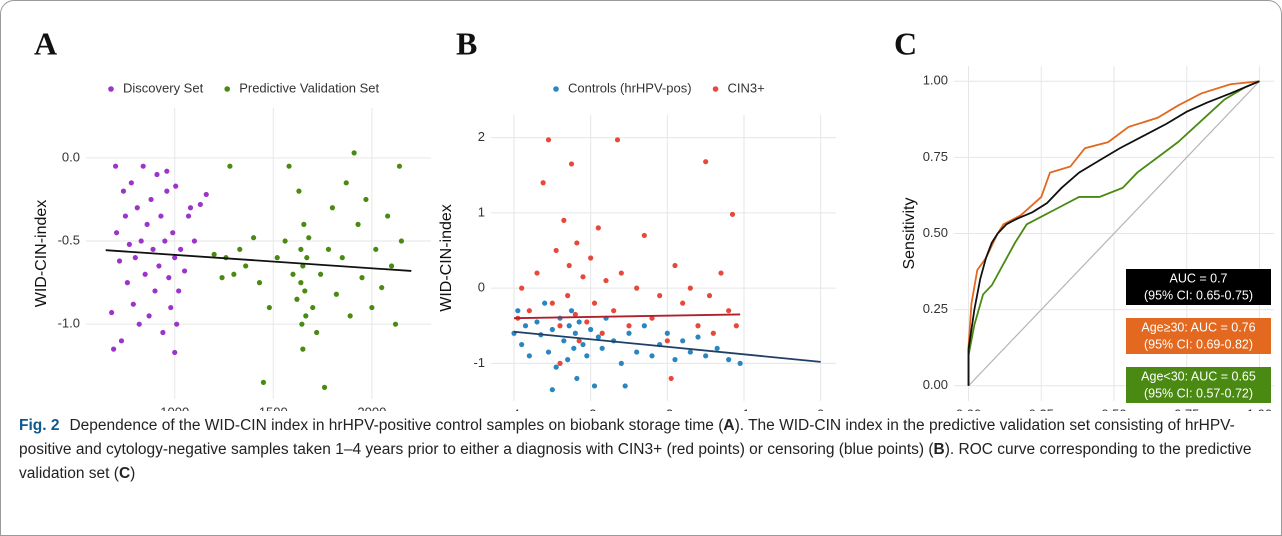 This screenshot has height=536, width=1282. I want to click on x-tick-label: 1000, so click(174, 407).